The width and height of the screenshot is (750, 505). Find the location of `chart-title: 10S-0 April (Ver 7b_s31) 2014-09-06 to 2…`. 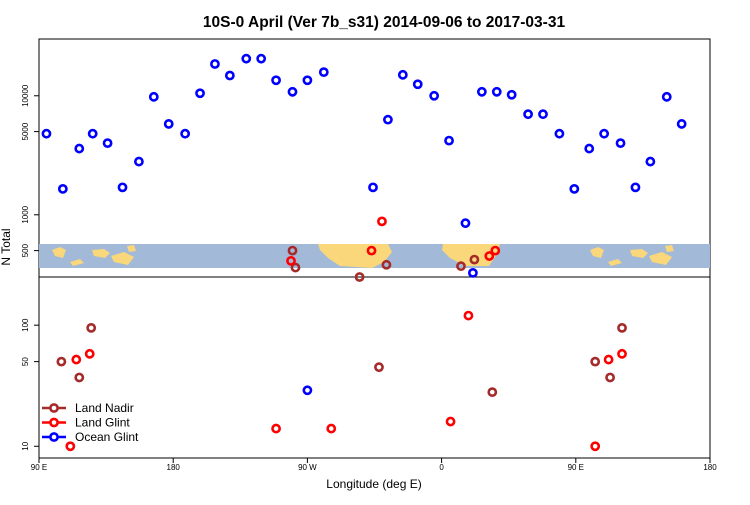

chart-title: 10S-0 April (Ver 7b_s31) 2014-09-06 to 2… is located at coordinates (384, 22).